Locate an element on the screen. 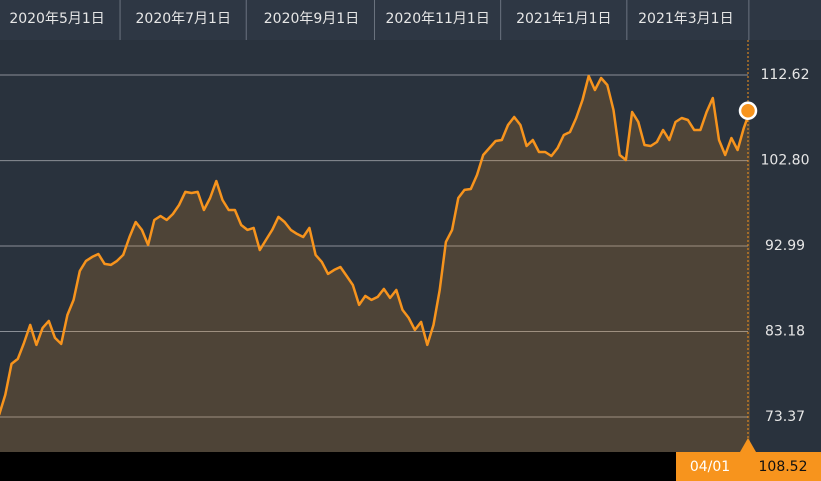 The image size is (821, 481). x-tick-label: 2020年7月1日 is located at coordinates (183, 19).